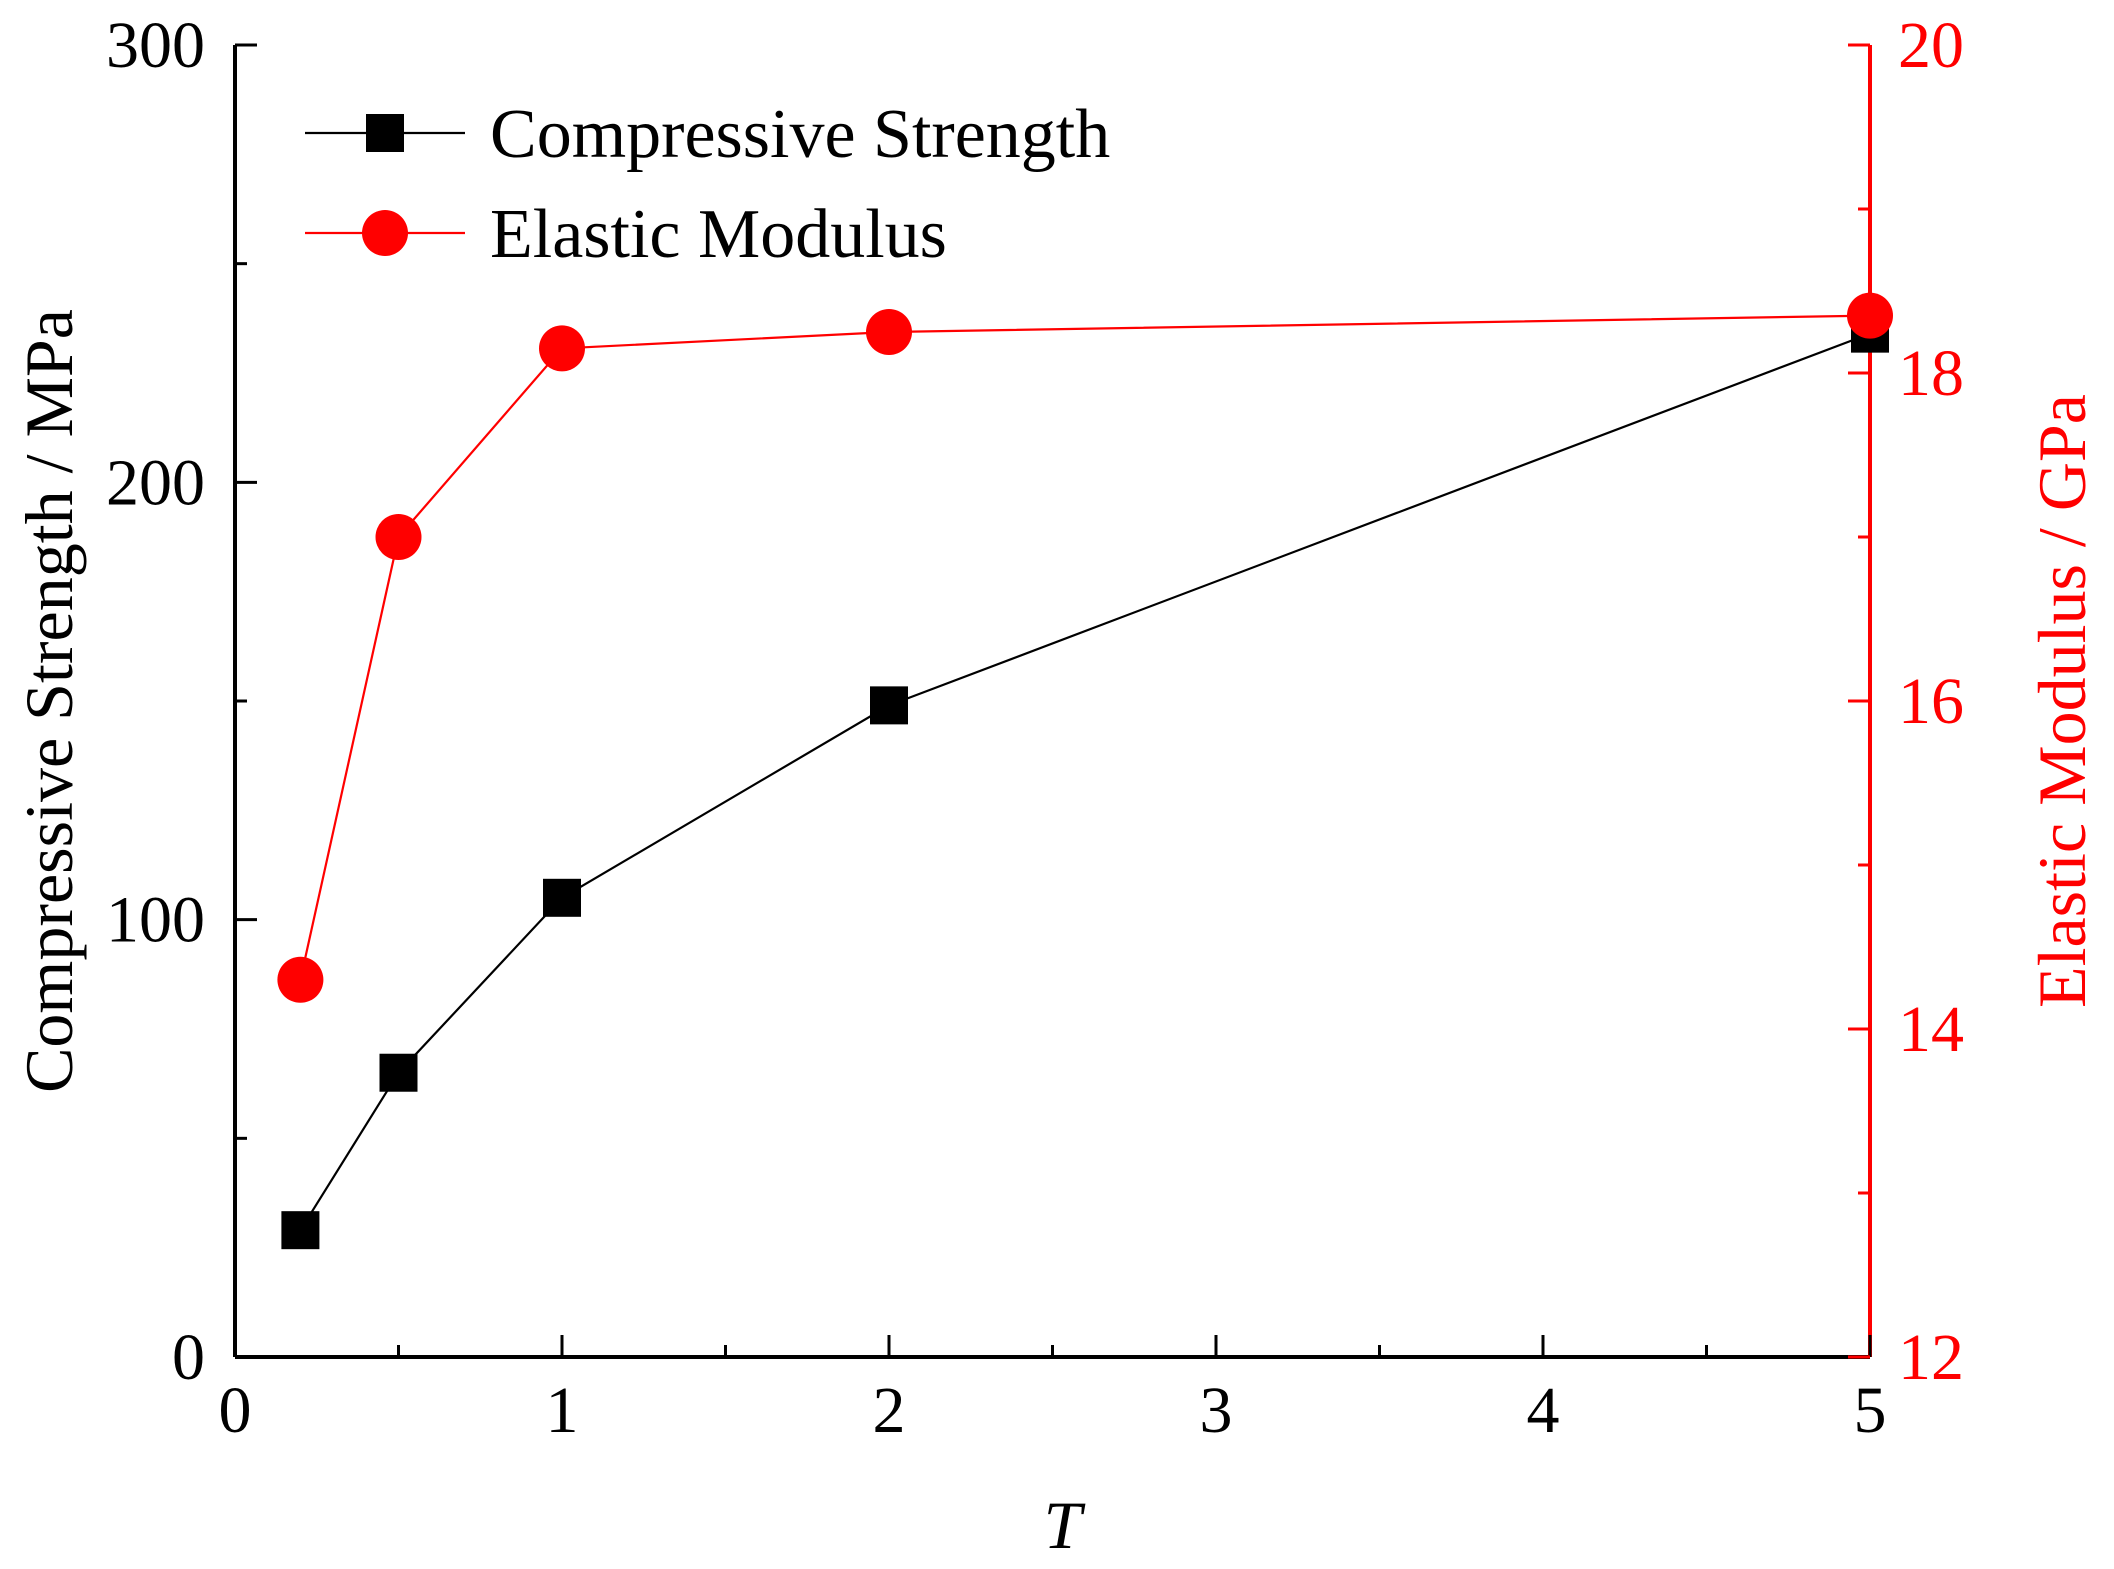 The width and height of the screenshot is (2114, 1569). Describe the element at coordinates (385, 133) in the screenshot. I see `legend-square-marker` at that location.